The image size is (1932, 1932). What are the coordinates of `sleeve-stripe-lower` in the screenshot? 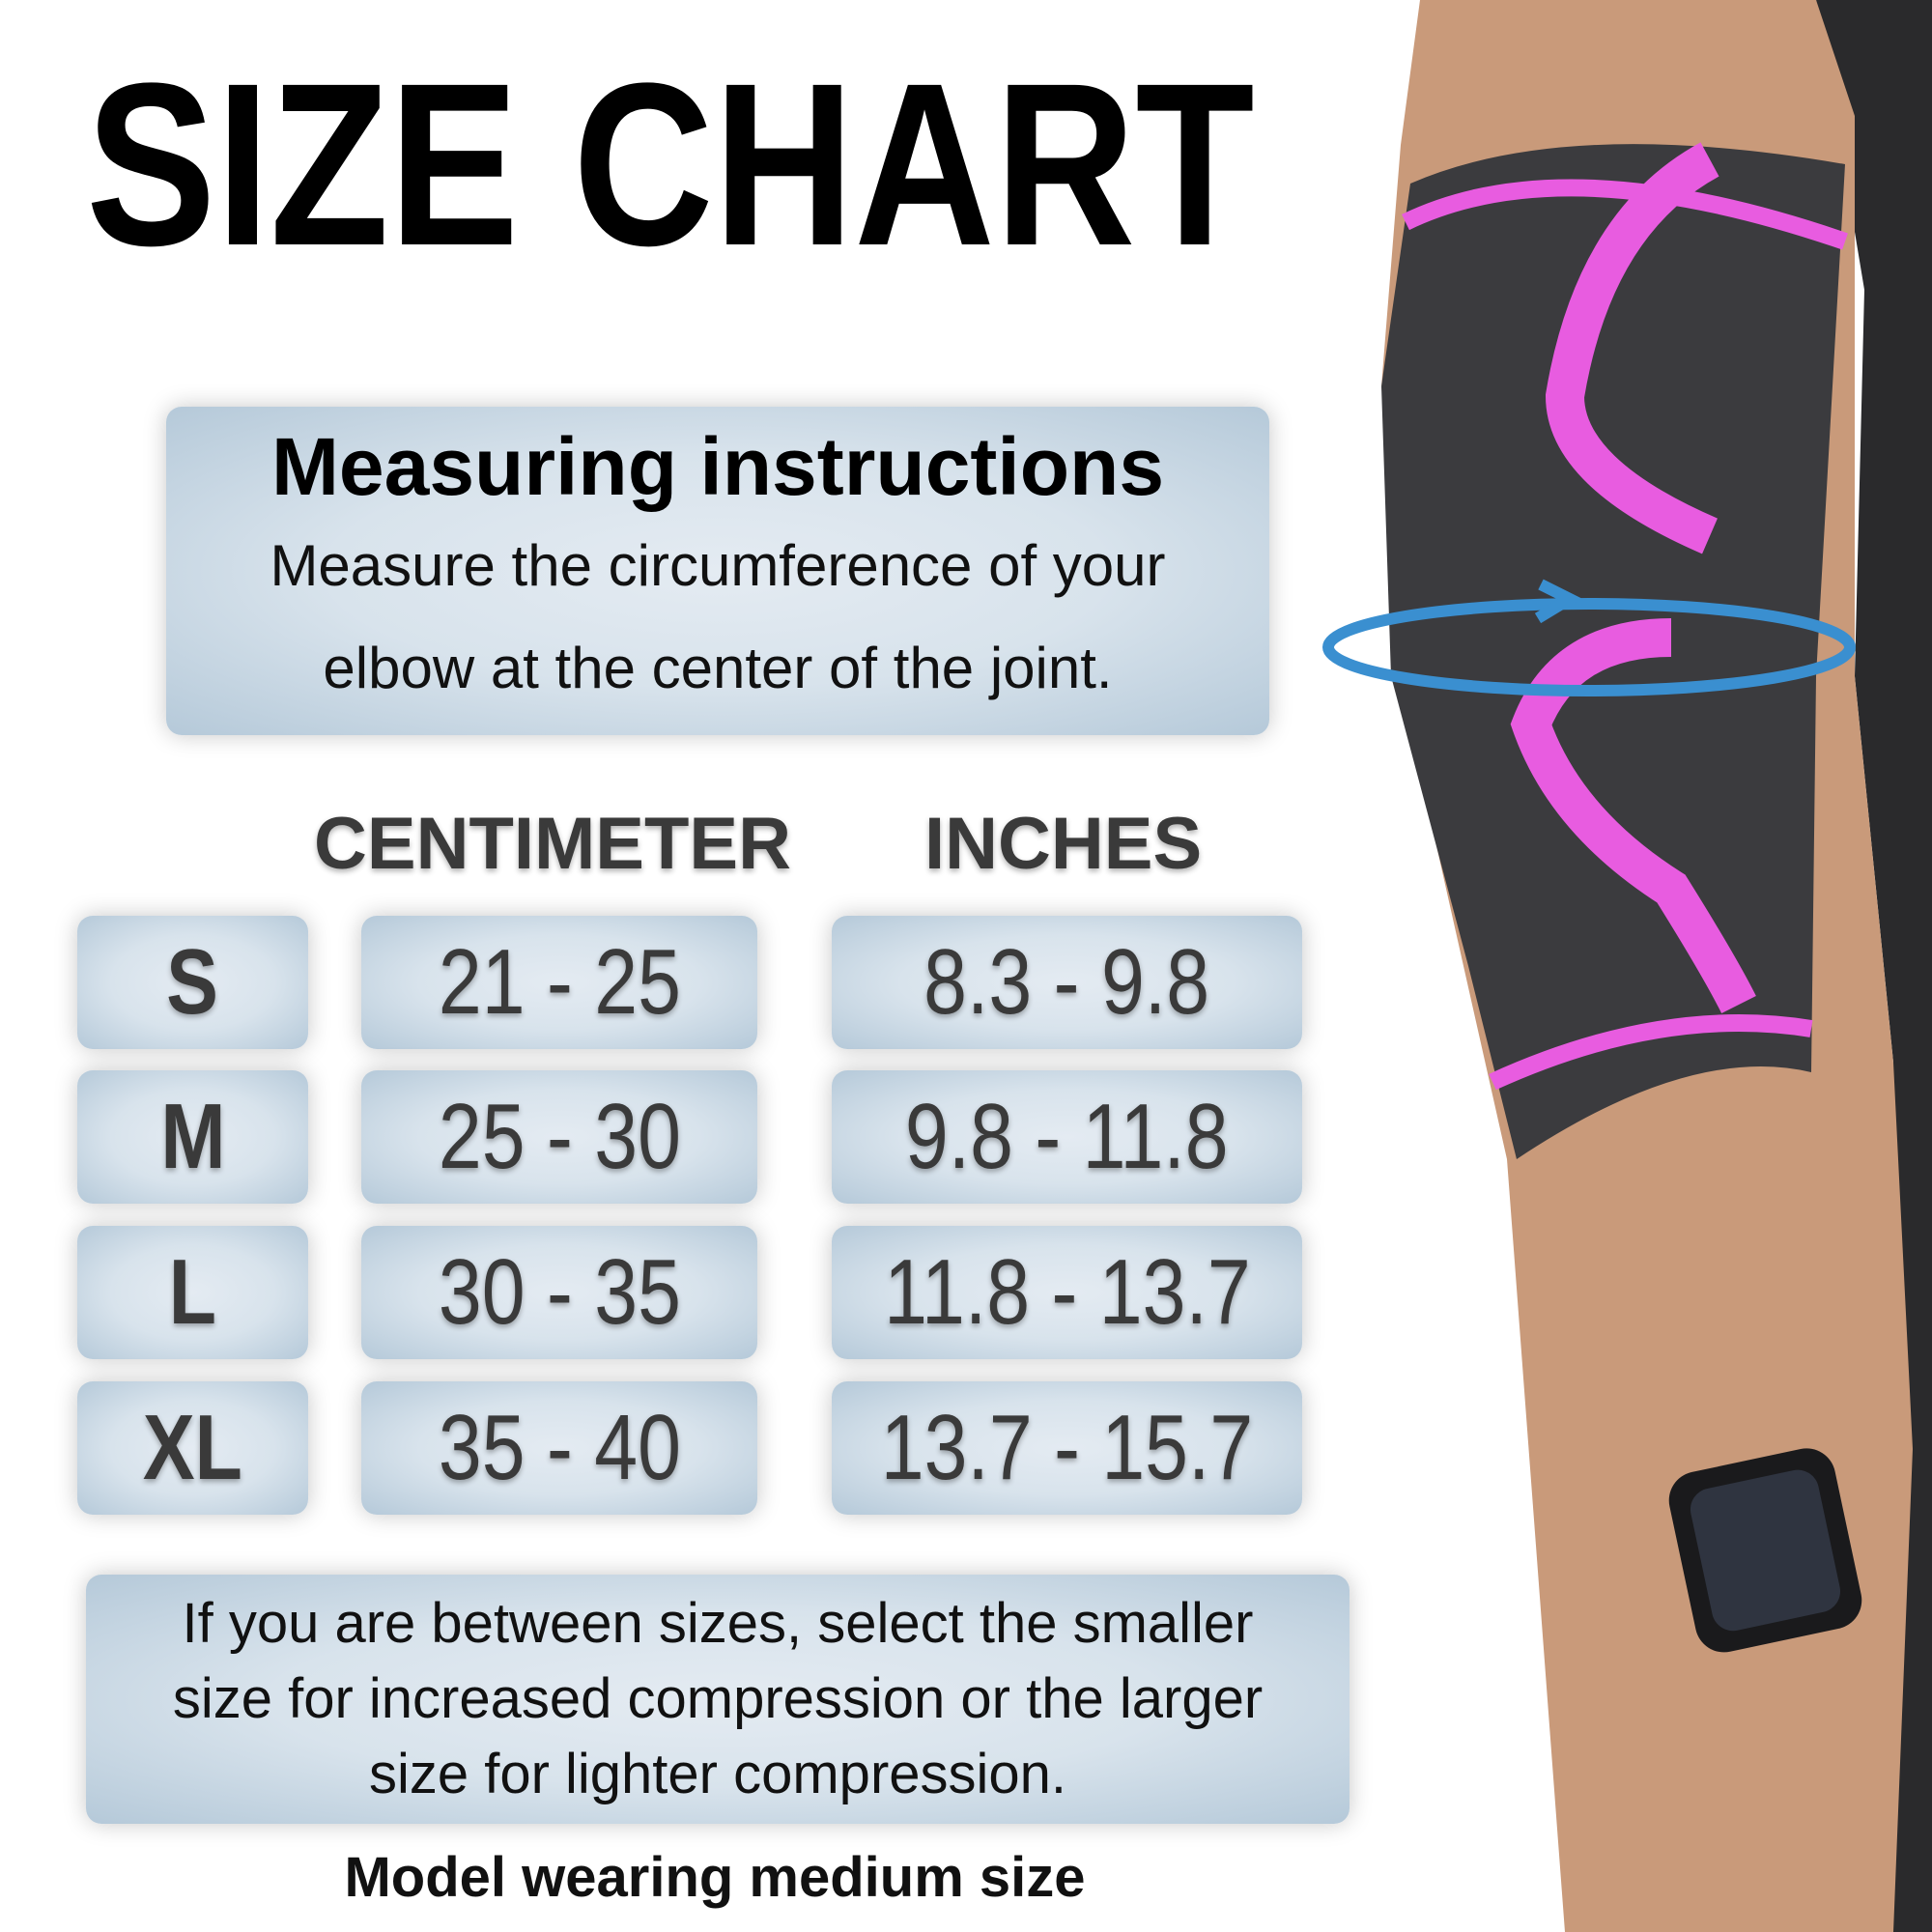 It's located at (1633, 816).